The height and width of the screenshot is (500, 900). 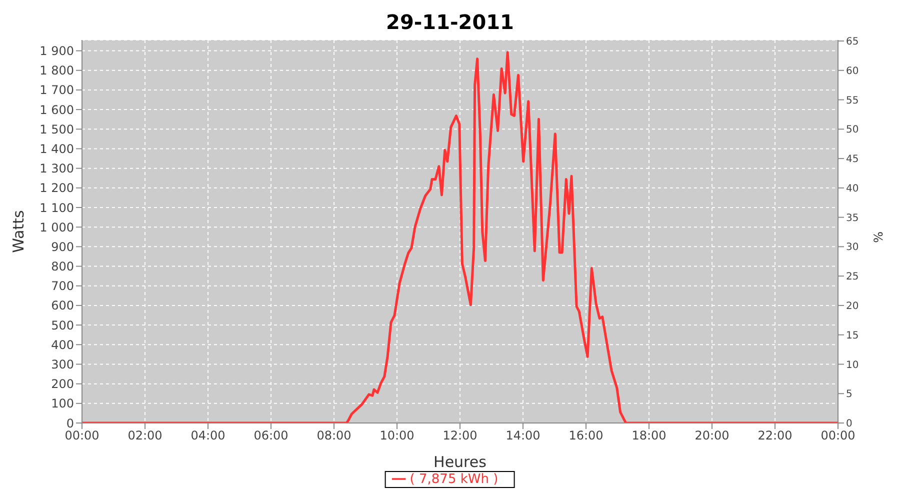 What do you see at coordinates (852, 188) in the screenshot?
I see `y2-tick-label: 40` at bounding box center [852, 188].